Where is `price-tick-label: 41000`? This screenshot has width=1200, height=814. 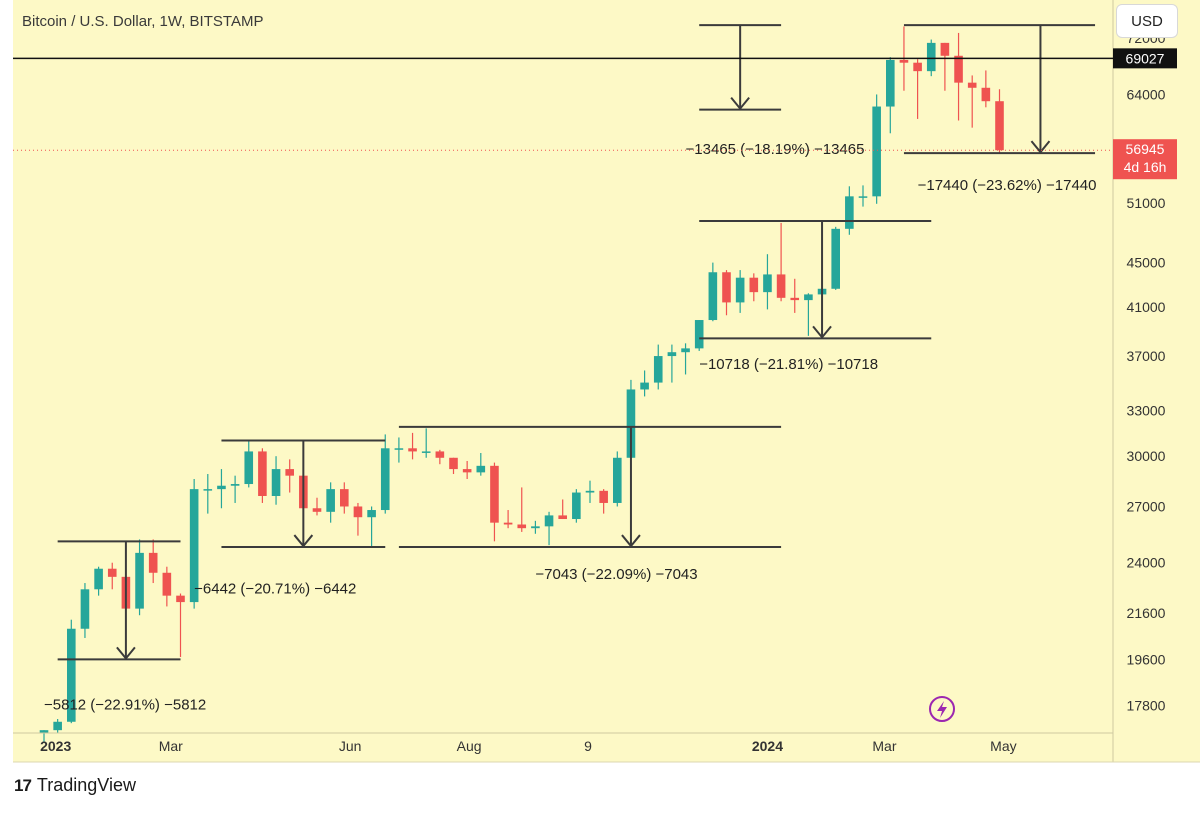 price-tick-label: 41000 is located at coordinates (1146, 307).